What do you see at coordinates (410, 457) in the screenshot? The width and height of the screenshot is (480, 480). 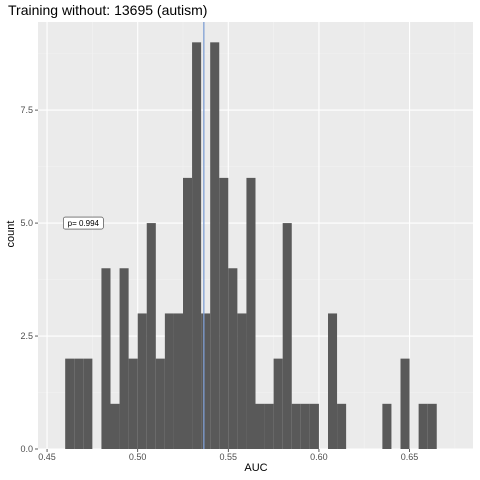 I see `x-tick-label: 0.65` at bounding box center [410, 457].